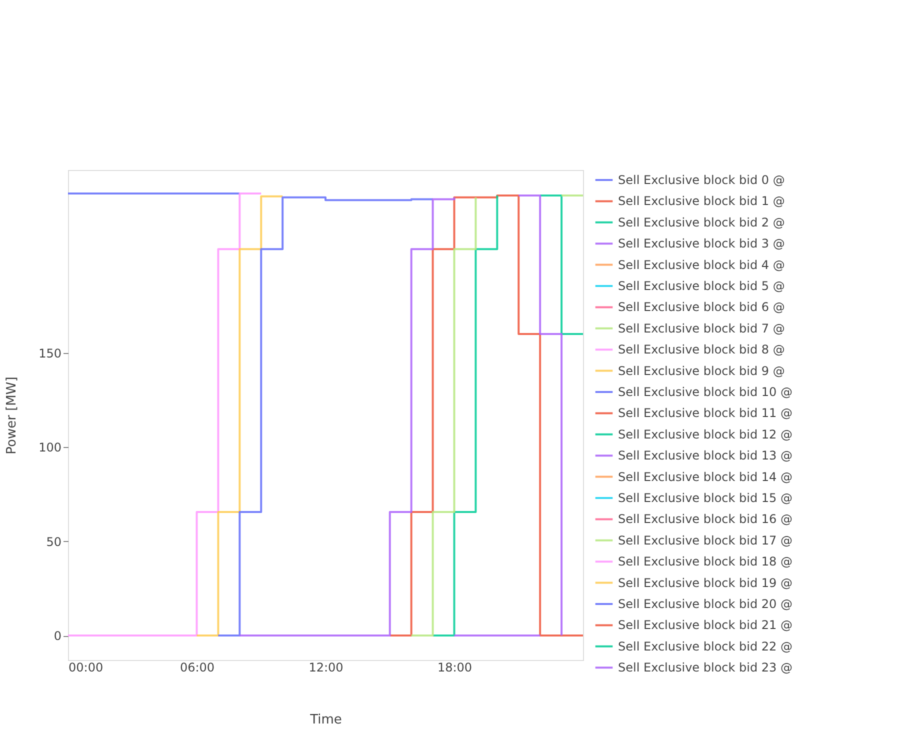 This screenshot has height=743, width=897. I want to click on legend-label: Sell Exclusive block bid 11 @, so click(705, 413).